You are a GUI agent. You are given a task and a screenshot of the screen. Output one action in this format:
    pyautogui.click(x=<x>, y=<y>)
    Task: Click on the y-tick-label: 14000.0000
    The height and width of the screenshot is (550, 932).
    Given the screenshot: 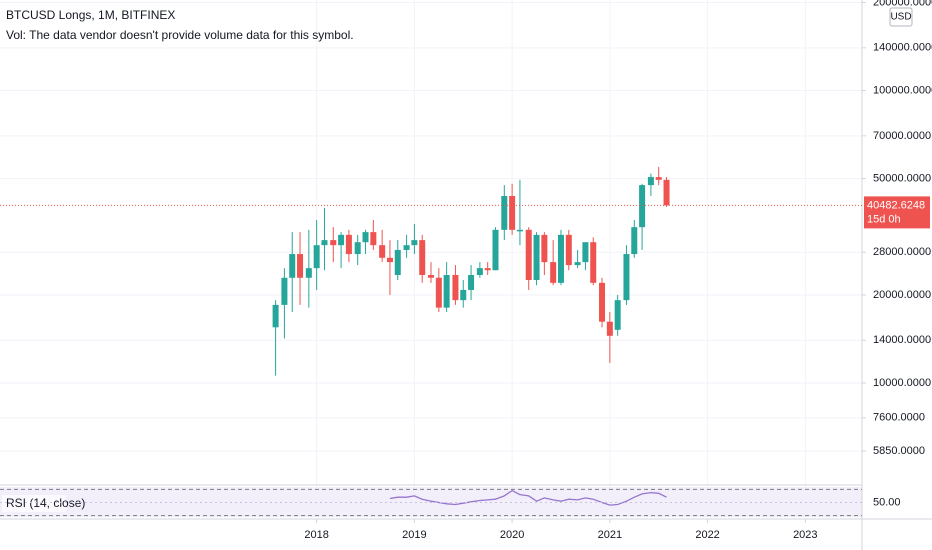 What is the action you would take?
    pyautogui.click(x=902, y=340)
    